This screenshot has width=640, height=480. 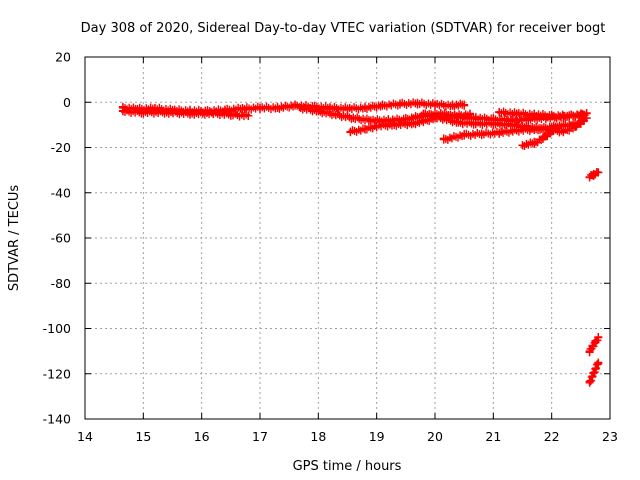 What do you see at coordinates (57, 419) in the screenshot?
I see `y-tick-label: -140` at bounding box center [57, 419].